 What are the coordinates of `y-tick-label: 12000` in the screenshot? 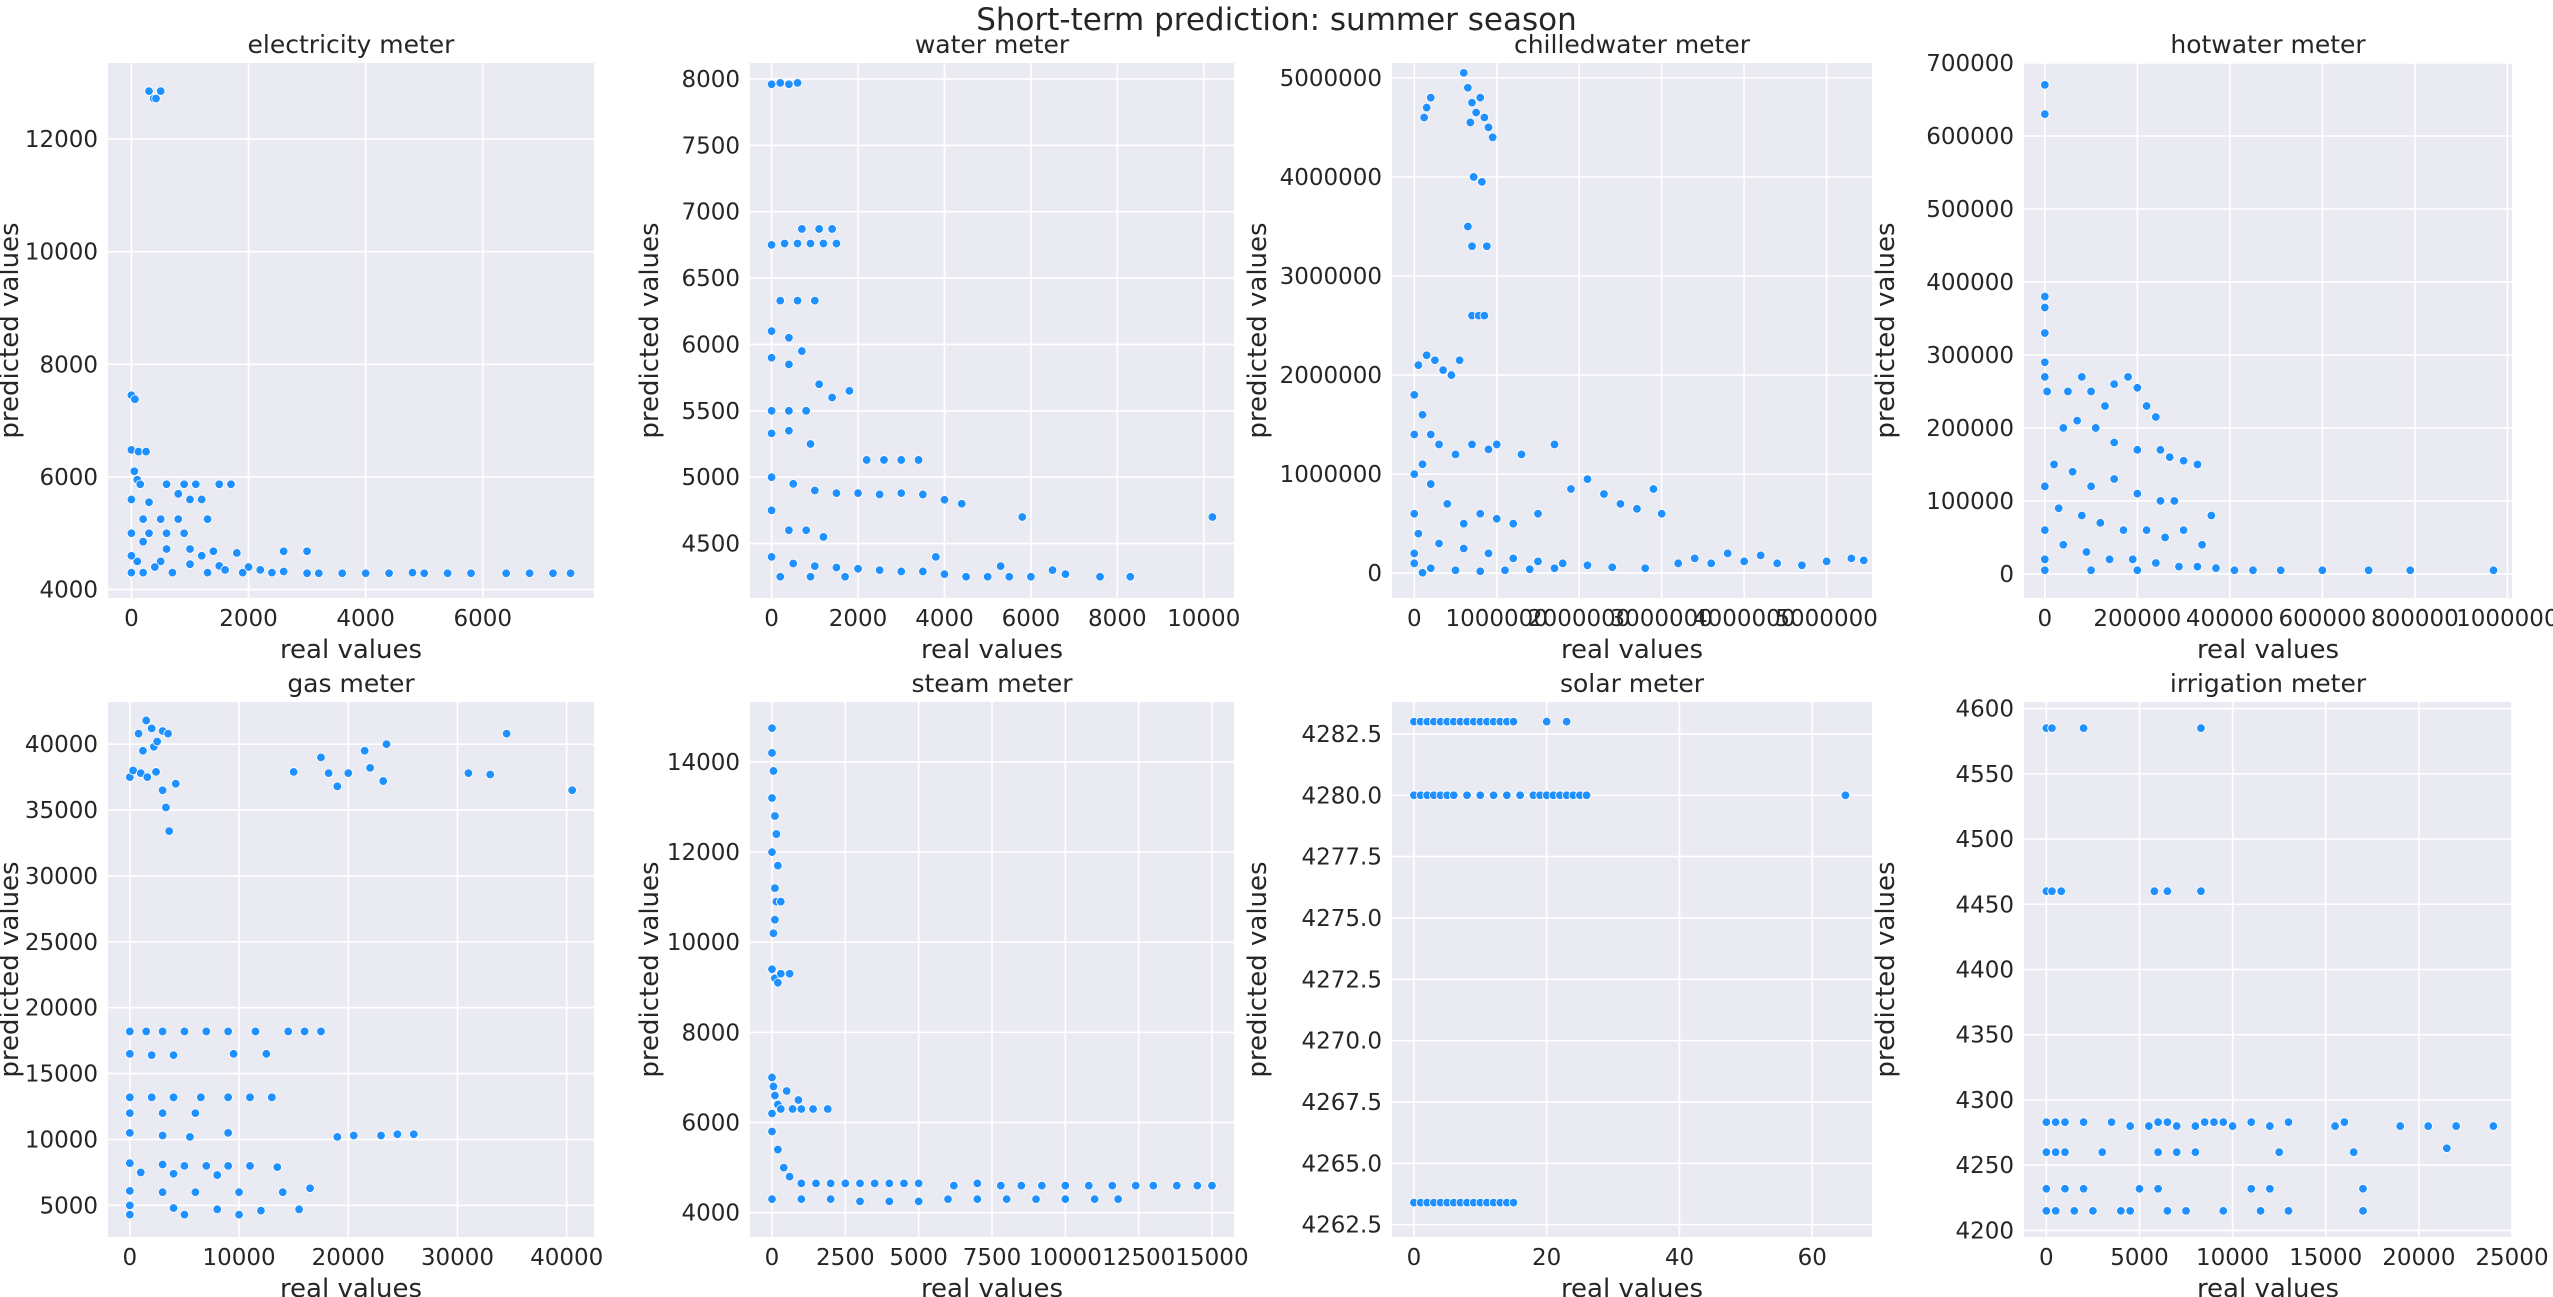 It's located at (703, 853).